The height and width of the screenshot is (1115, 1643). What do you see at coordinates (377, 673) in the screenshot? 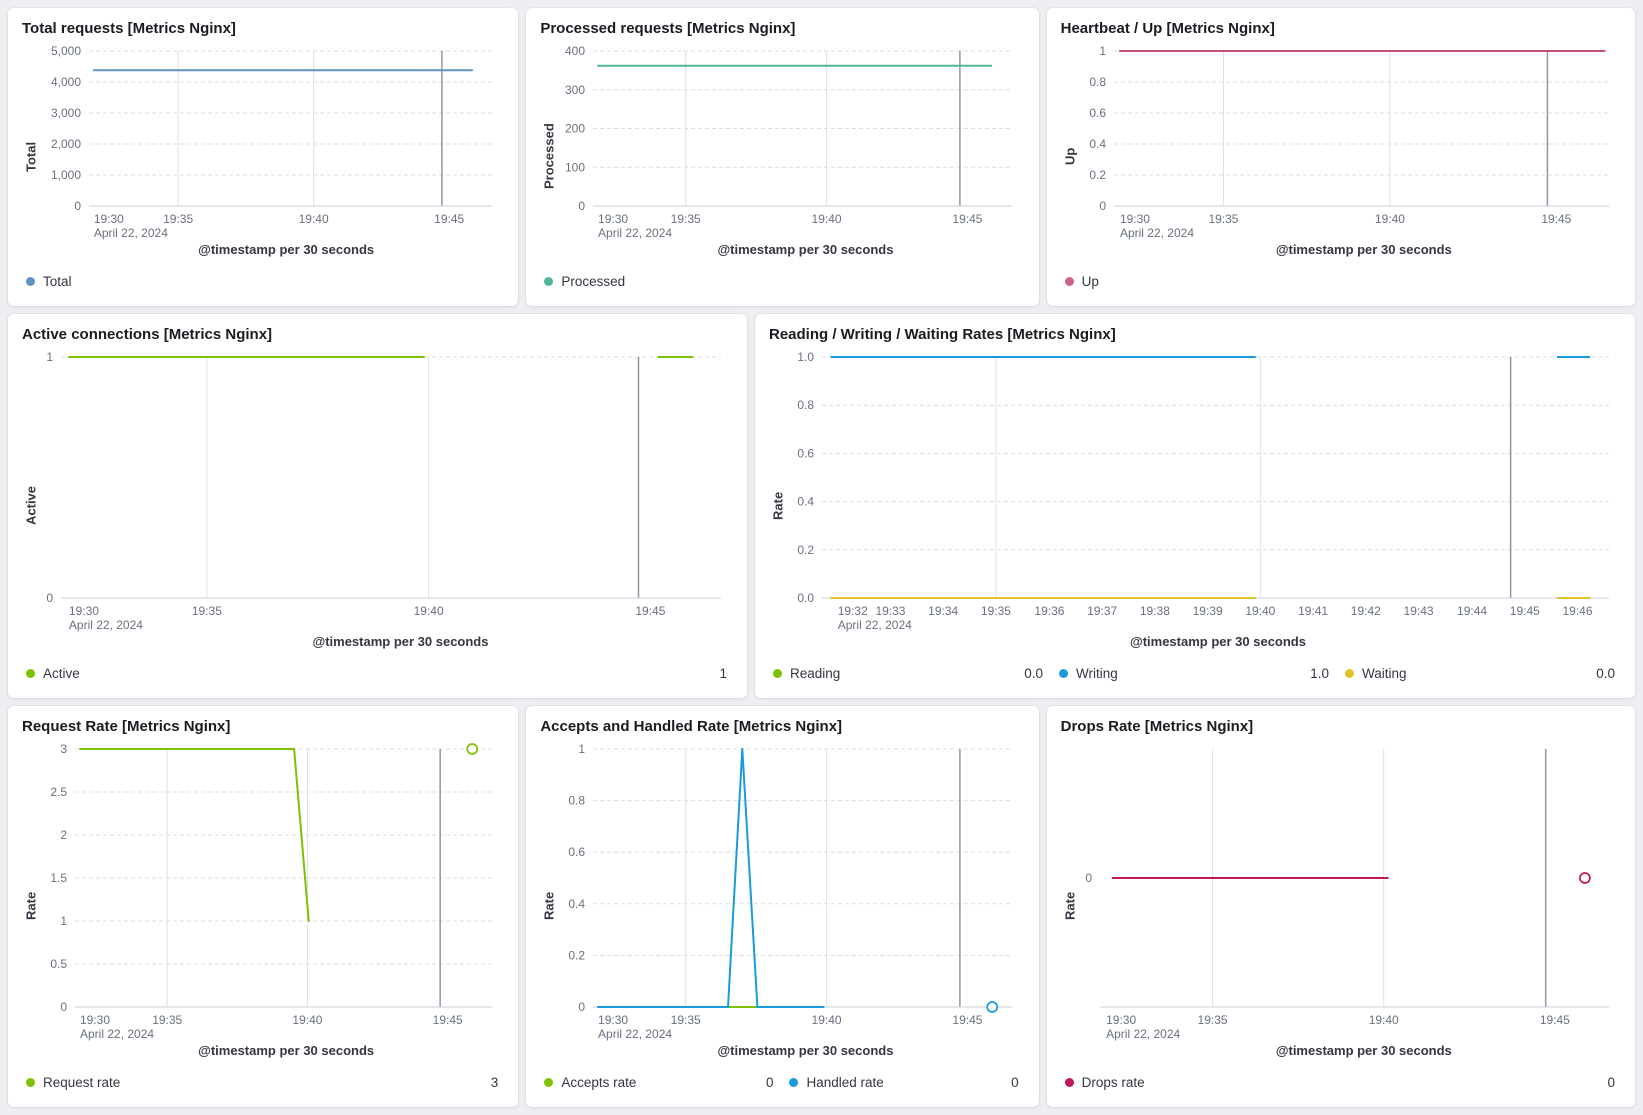
I see `legend-item: Active 1` at bounding box center [377, 673].